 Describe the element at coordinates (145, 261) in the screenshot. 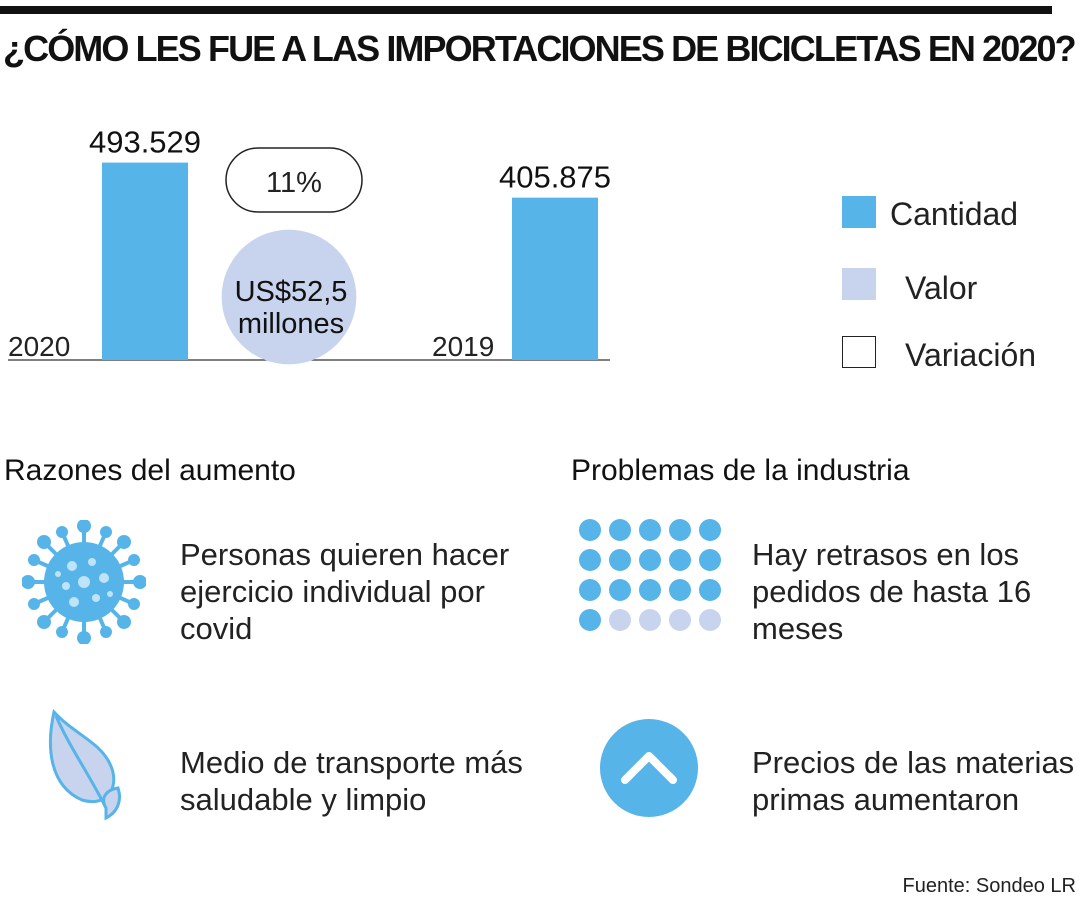

I see `bar-cantidad-2020` at that location.